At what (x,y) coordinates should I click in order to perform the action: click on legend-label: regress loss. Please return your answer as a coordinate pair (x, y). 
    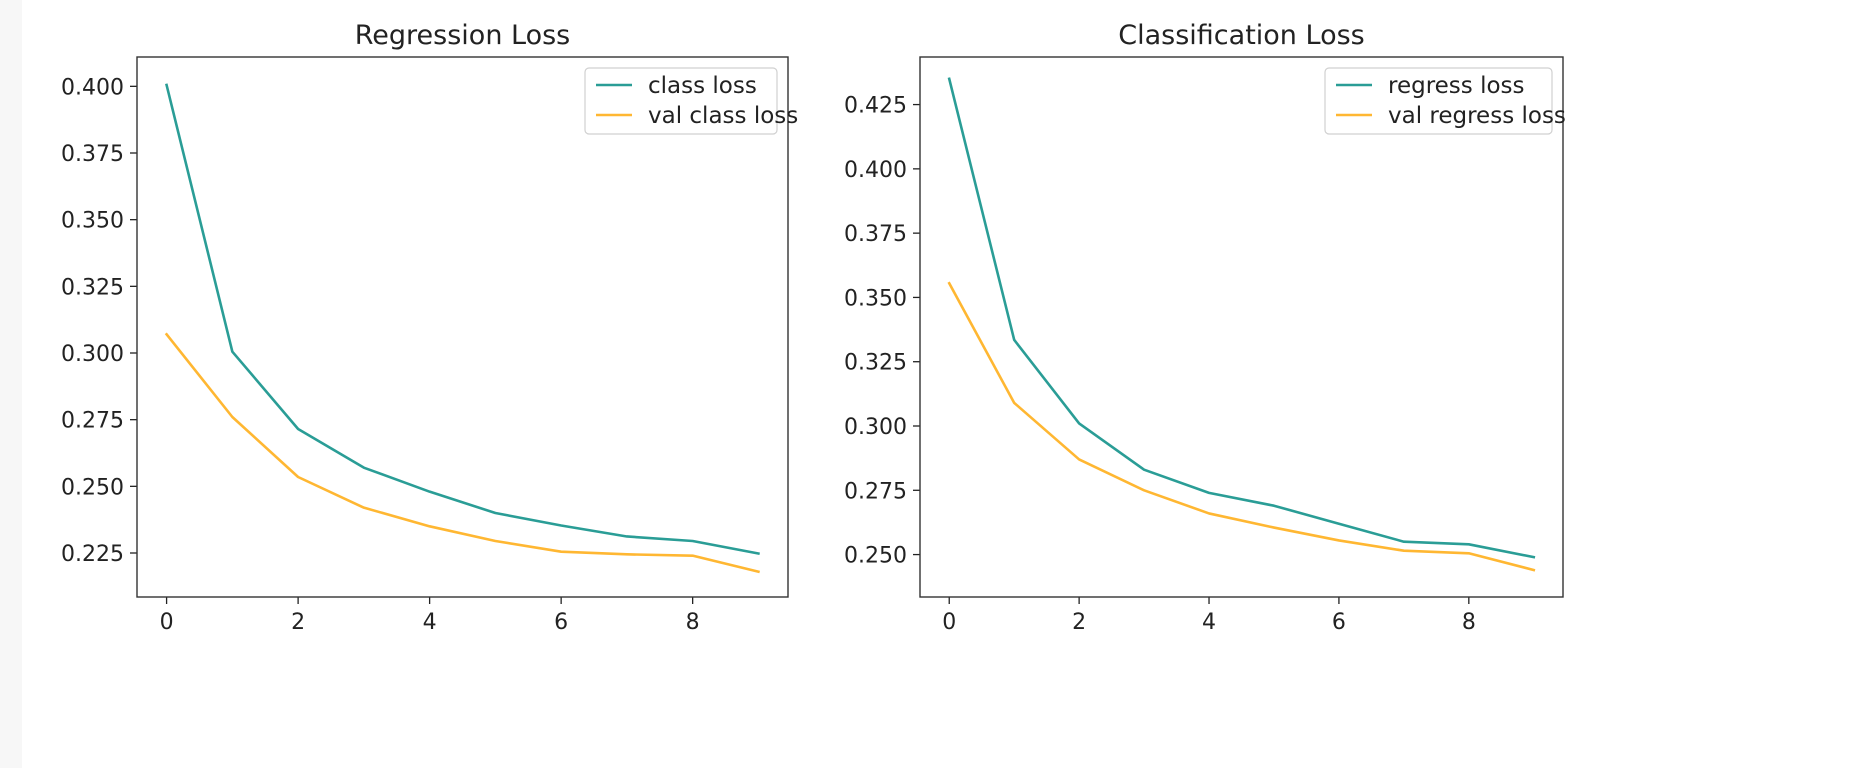
    Looking at the image, I should click on (1456, 86).